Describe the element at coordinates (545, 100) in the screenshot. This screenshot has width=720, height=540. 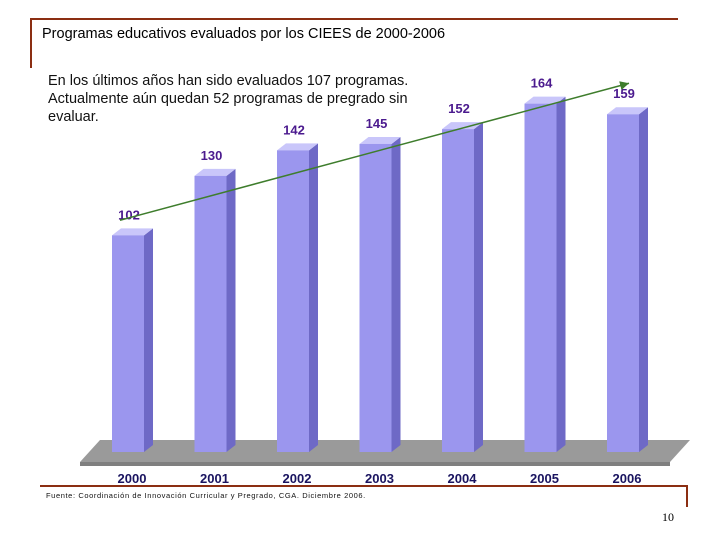
I see `bar-top-2005` at that location.